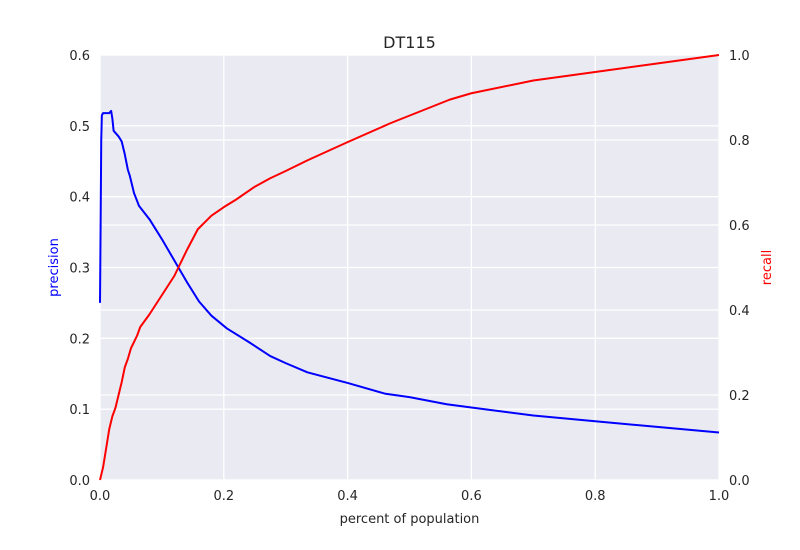 This screenshot has width=800, height=550. Describe the element at coordinates (595, 496) in the screenshot. I see `x-tick-label: 0.8` at that location.